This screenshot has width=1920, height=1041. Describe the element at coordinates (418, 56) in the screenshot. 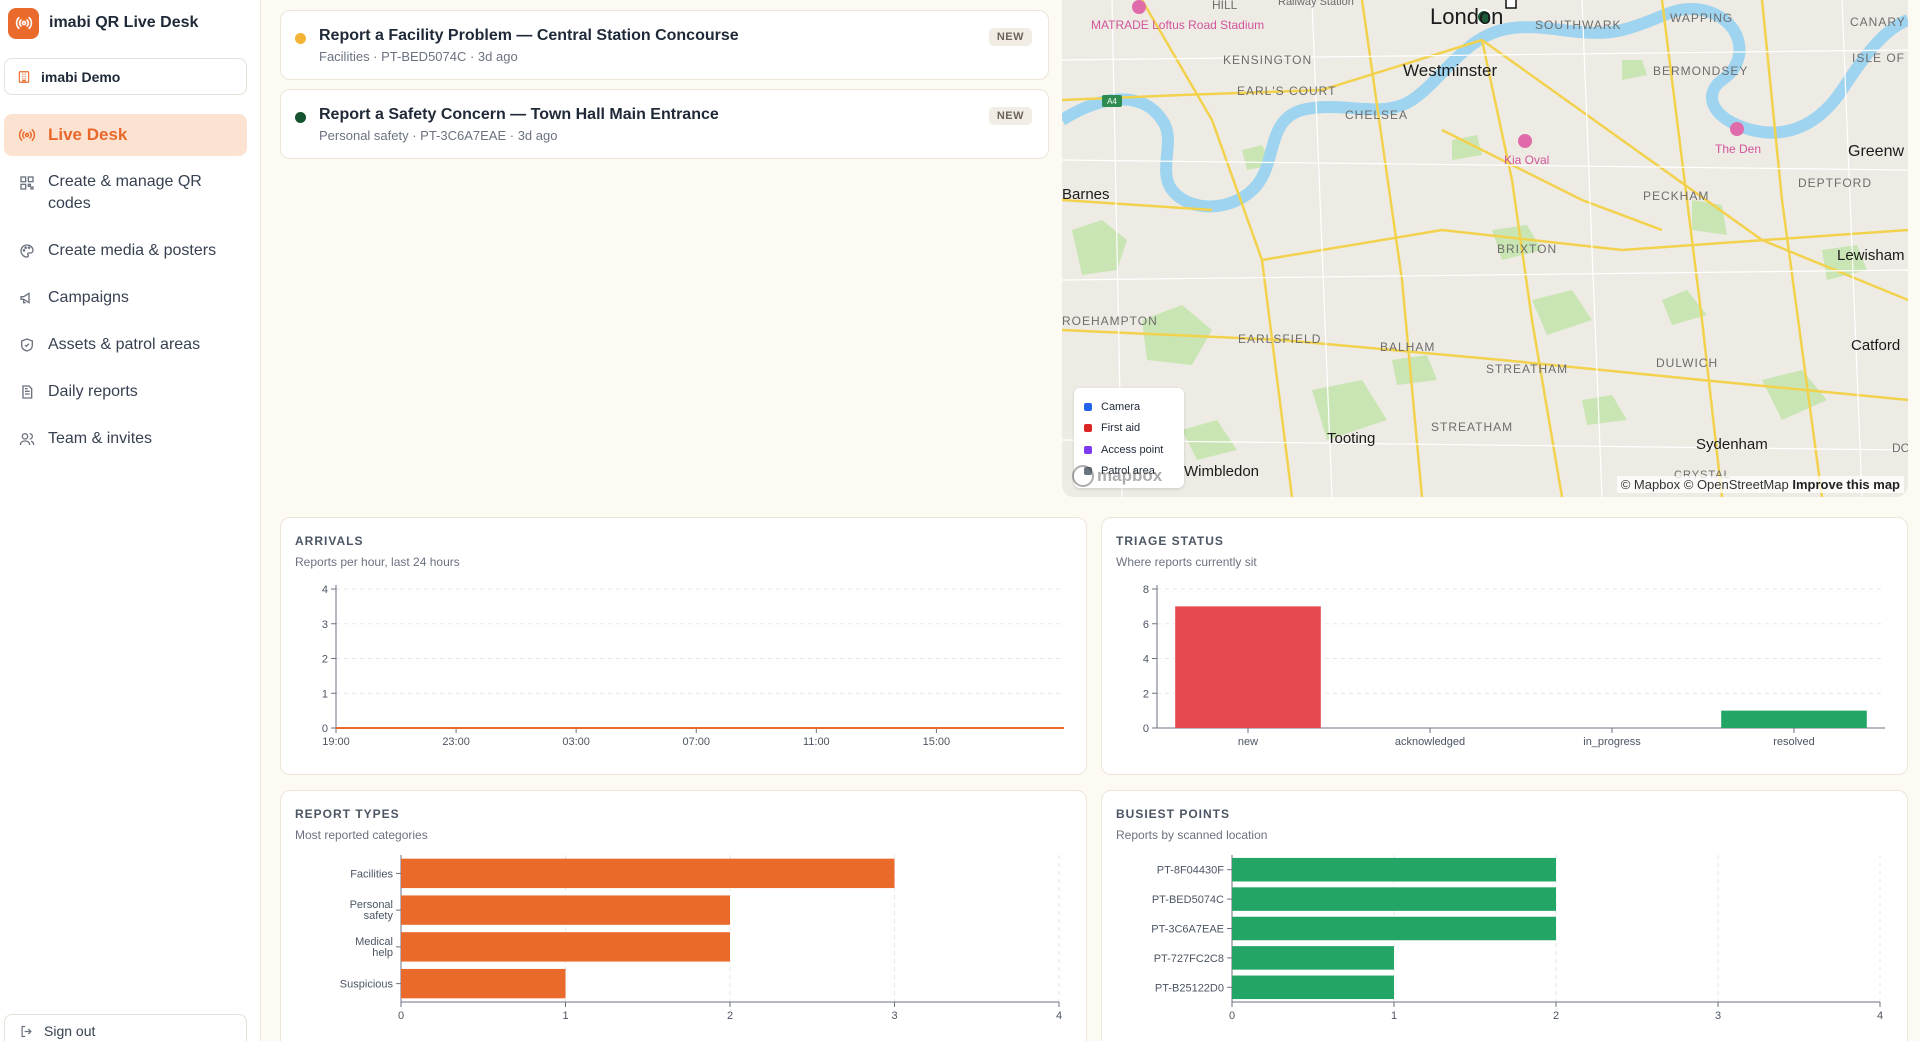

I see `report-meta: Facilities · PT-BED5074C · 3d ago` at that location.